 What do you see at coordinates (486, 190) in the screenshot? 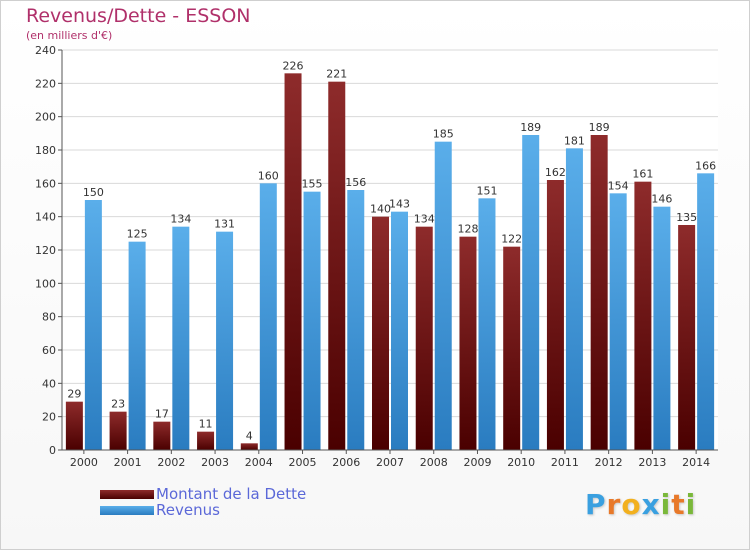
I see `data-label-revenus: 151` at bounding box center [486, 190].